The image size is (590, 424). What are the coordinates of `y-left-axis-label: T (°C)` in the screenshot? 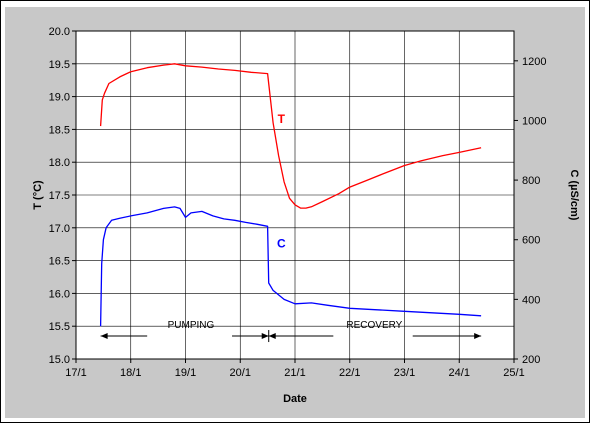 It's located at (38, 195).